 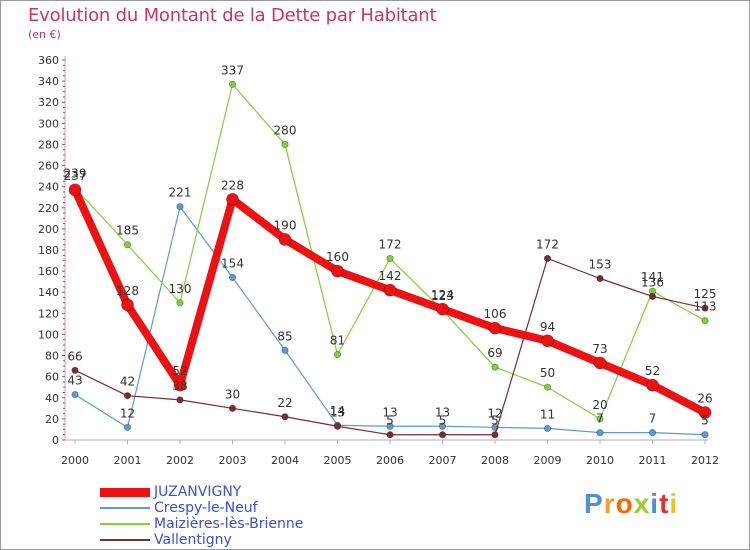 What do you see at coordinates (125, 524) in the screenshot?
I see `legend-swatch-maizieres` at bounding box center [125, 524].